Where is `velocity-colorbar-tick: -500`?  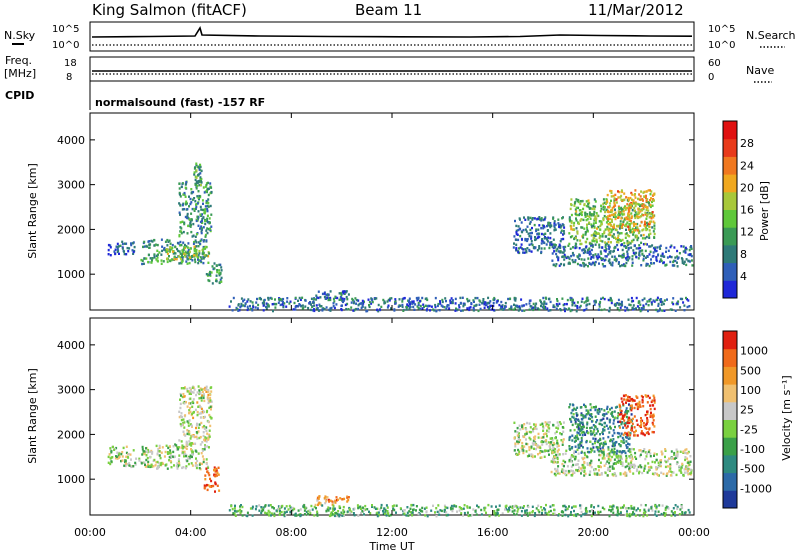 velocity-colorbar-tick: -500 is located at coordinates (752, 469).